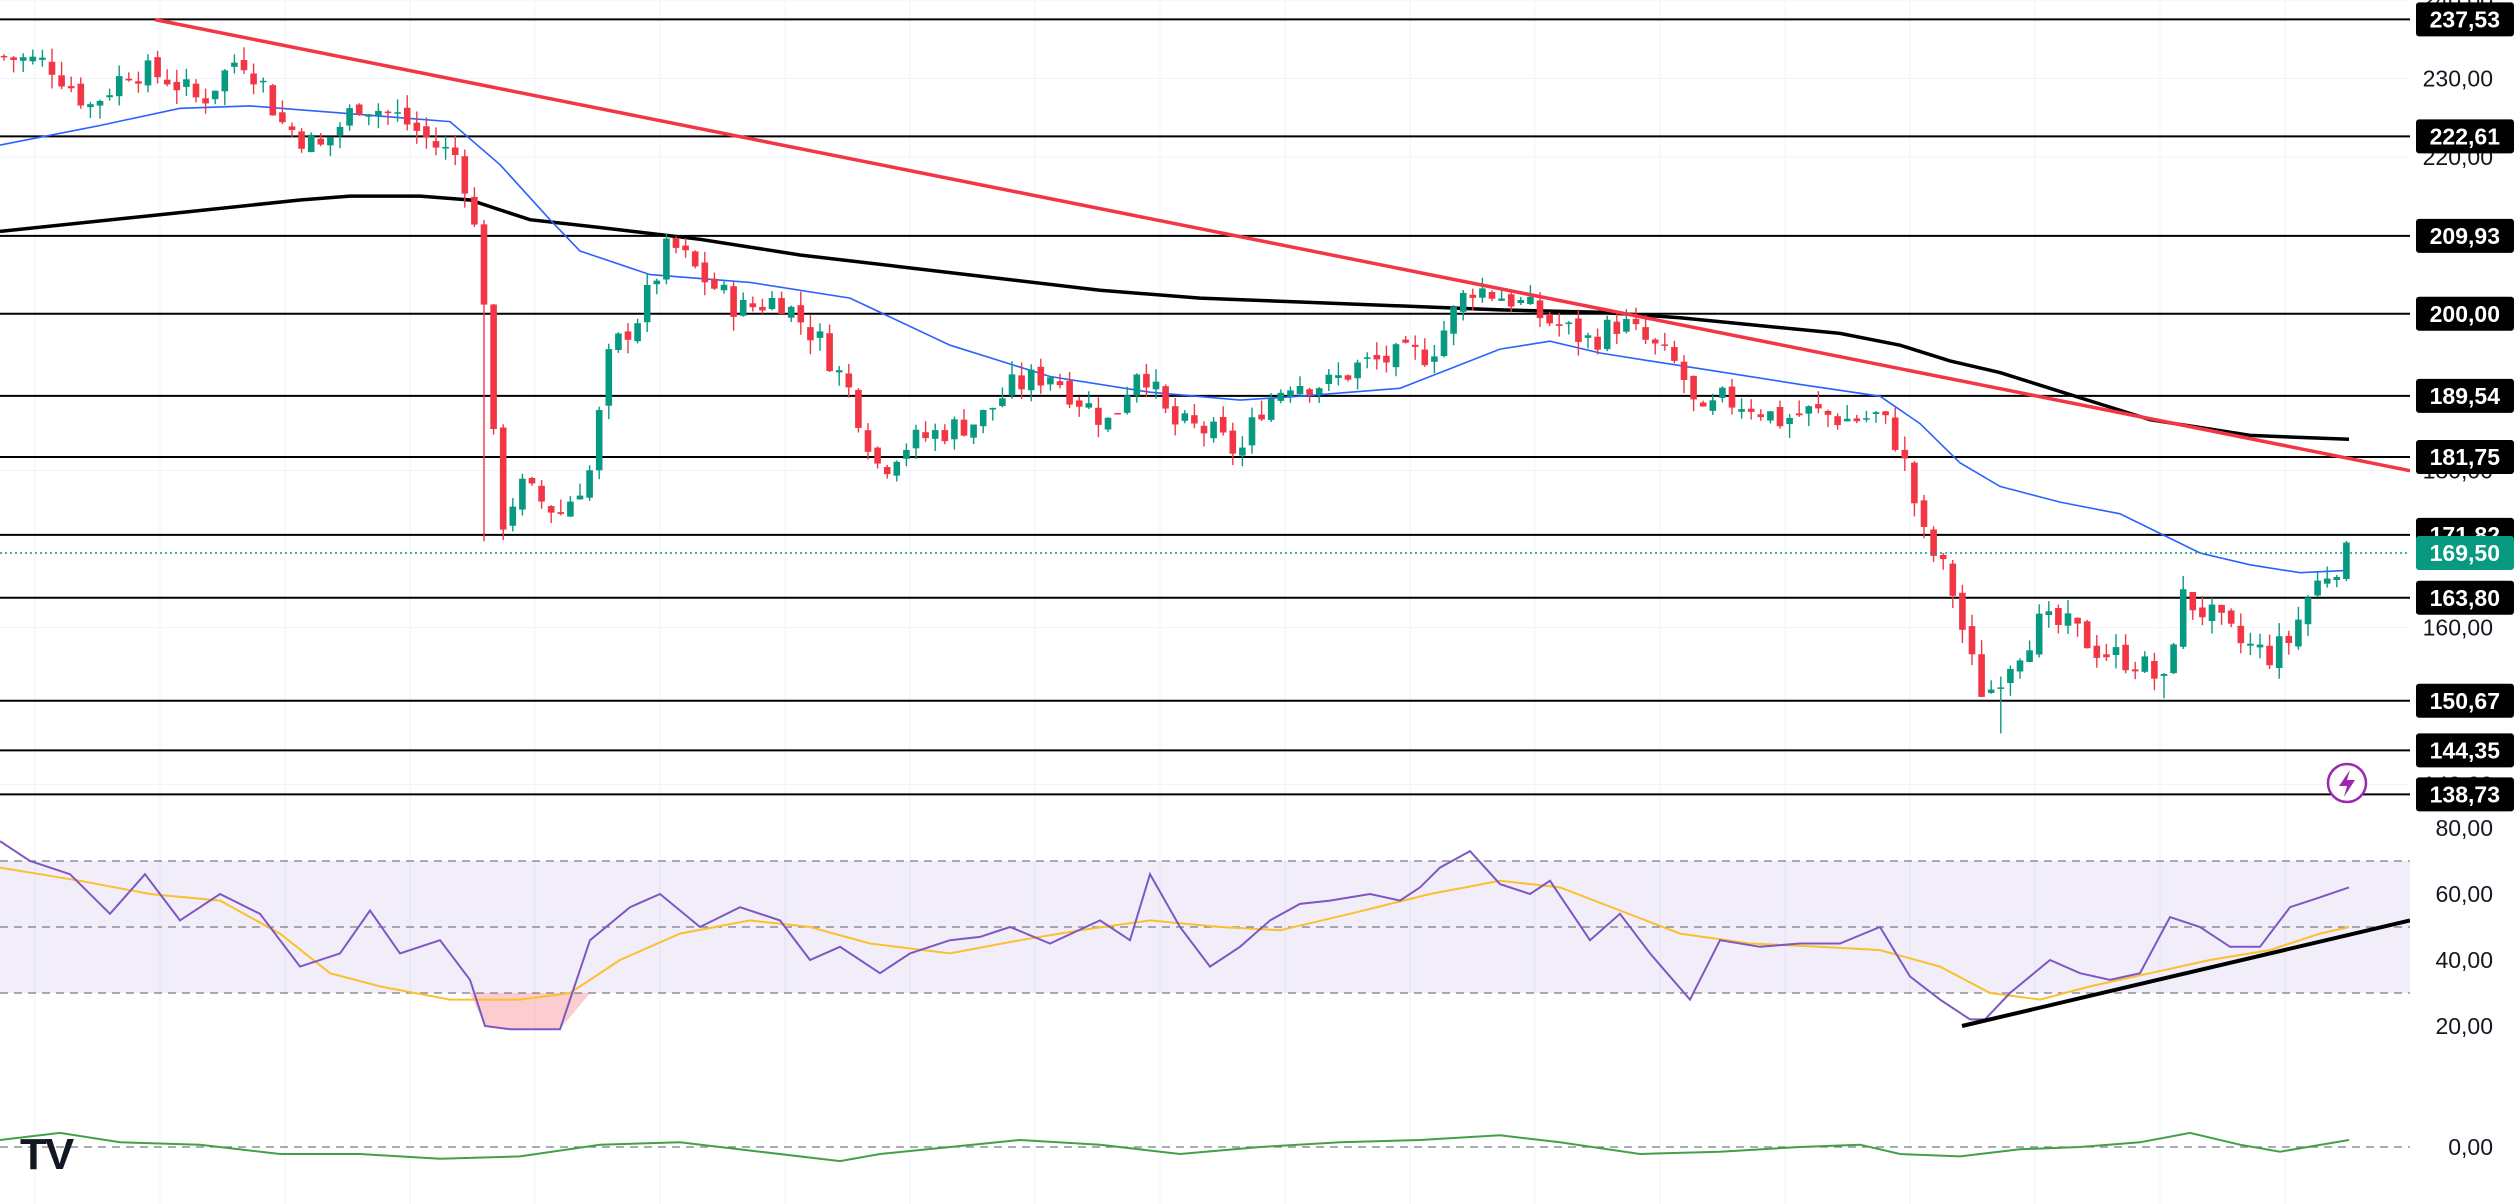  What do you see at coordinates (2347, 783) in the screenshot?
I see `lightning-icon` at bounding box center [2347, 783].